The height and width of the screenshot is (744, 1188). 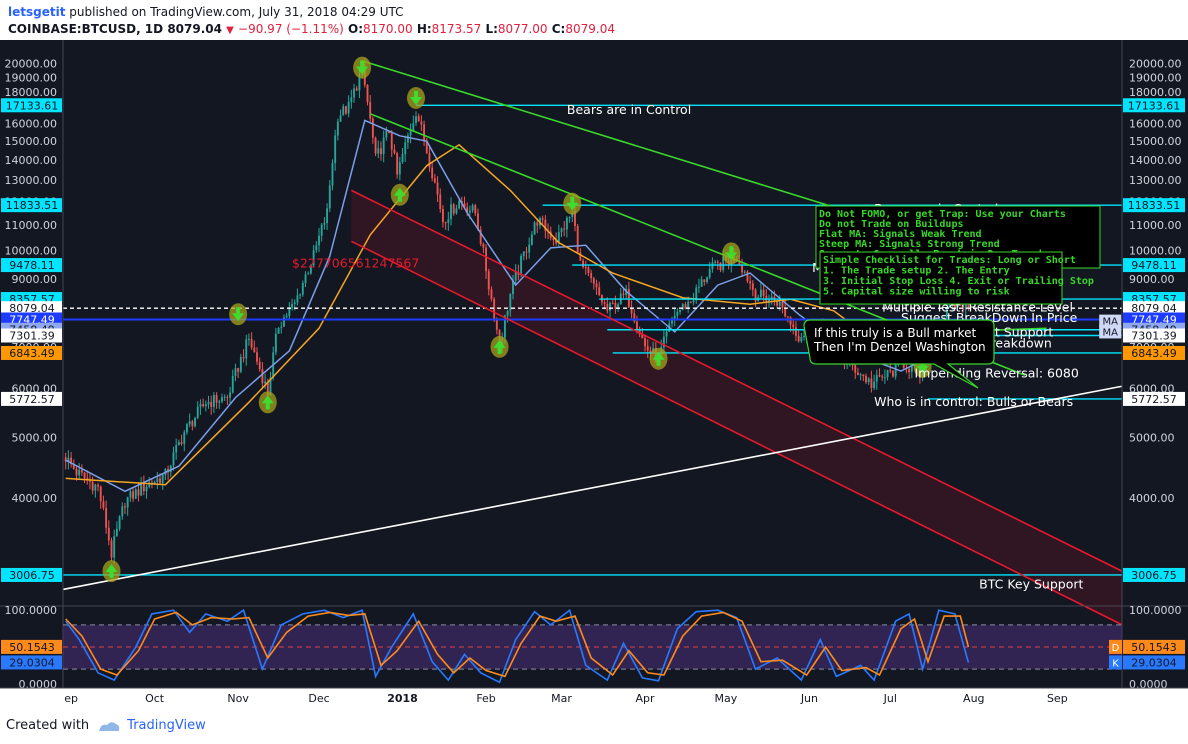 What do you see at coordinates (909, 244) in the screenshot?
I see `tips-line: Steep MA: Signals Strong Trend` at bounding box center [909, 244].